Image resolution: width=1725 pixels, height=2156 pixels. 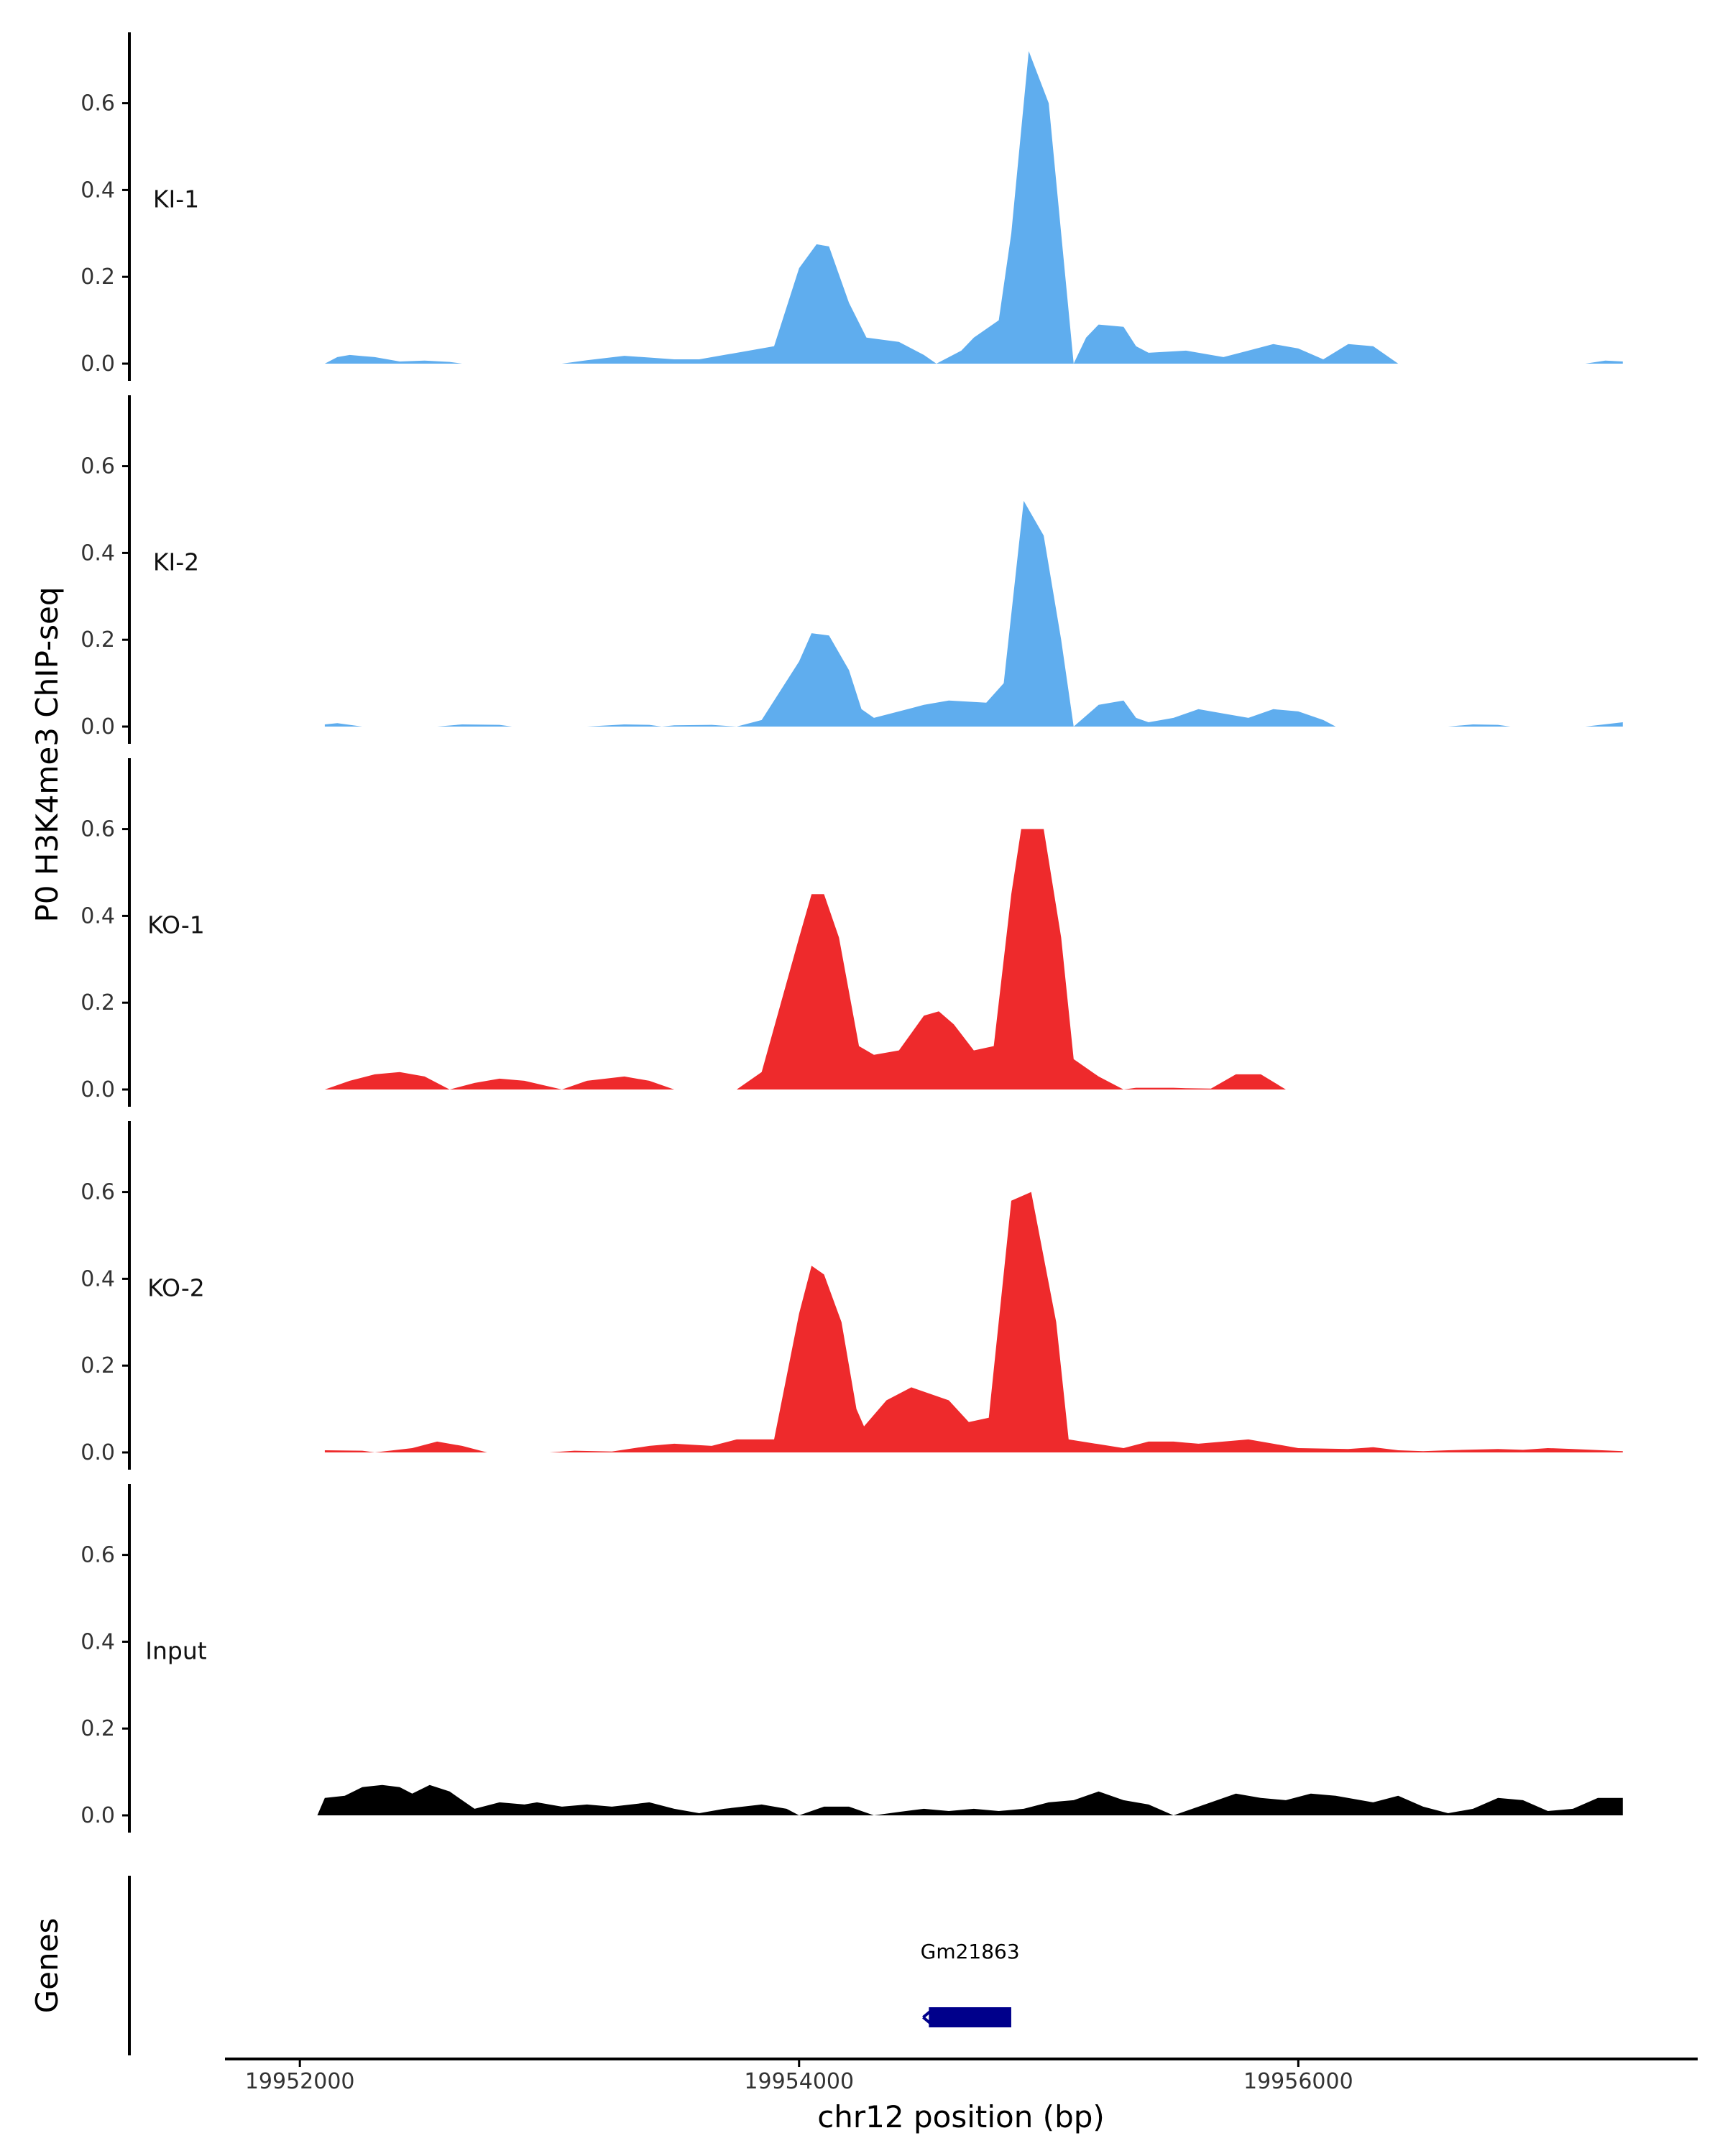 I want to click on x-tick-label: 19954000, so click(x=799, y=2082).